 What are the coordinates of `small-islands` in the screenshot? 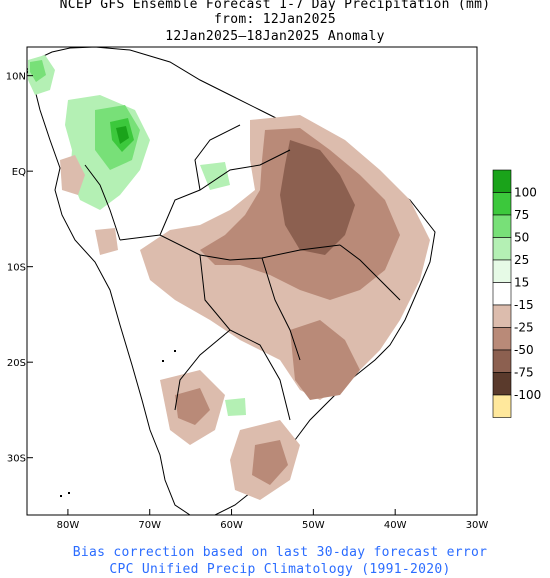 It's located at (118, 423).